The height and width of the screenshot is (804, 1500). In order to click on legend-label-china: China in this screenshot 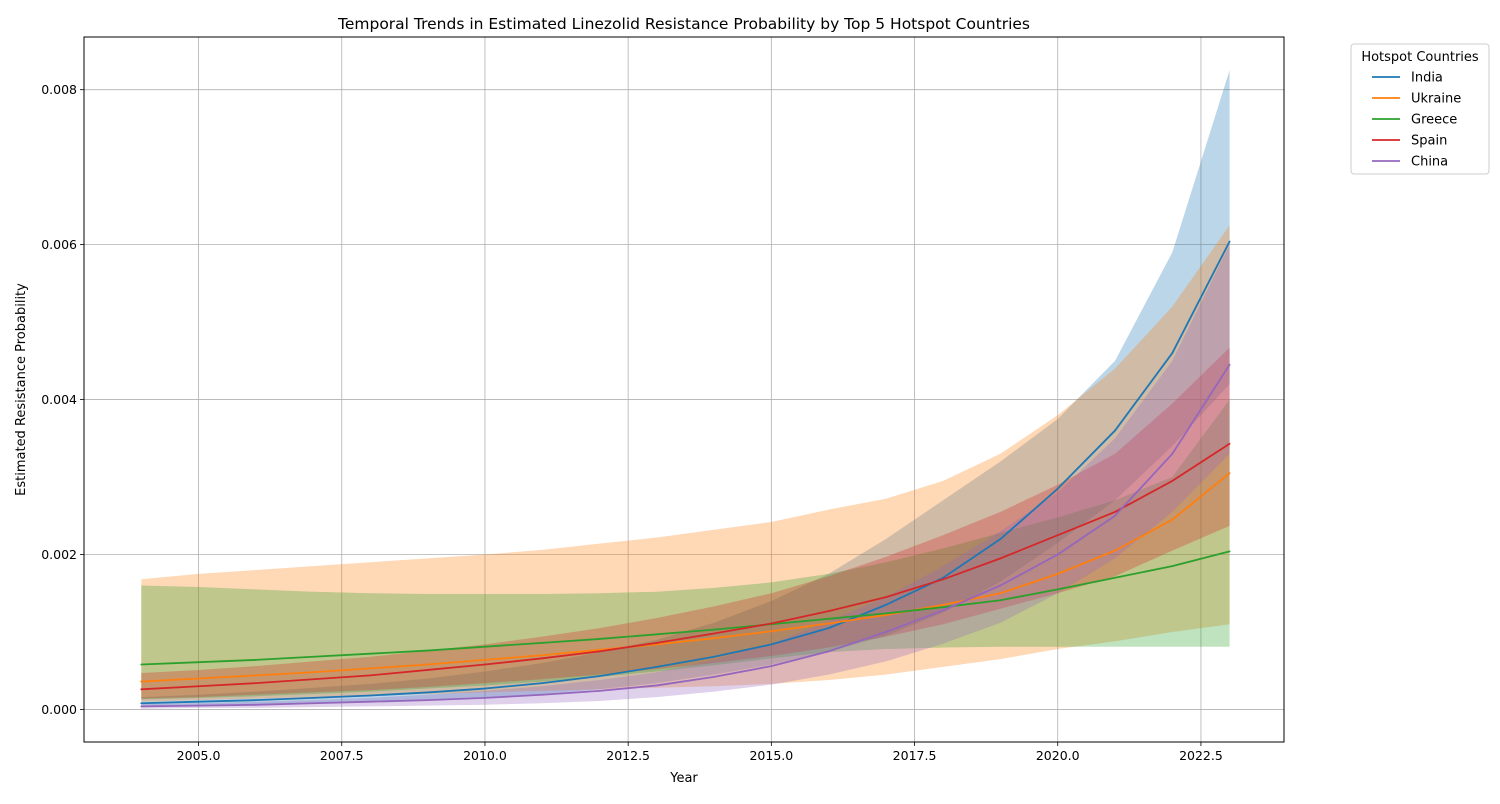, I will do `click(1429, 162)`.